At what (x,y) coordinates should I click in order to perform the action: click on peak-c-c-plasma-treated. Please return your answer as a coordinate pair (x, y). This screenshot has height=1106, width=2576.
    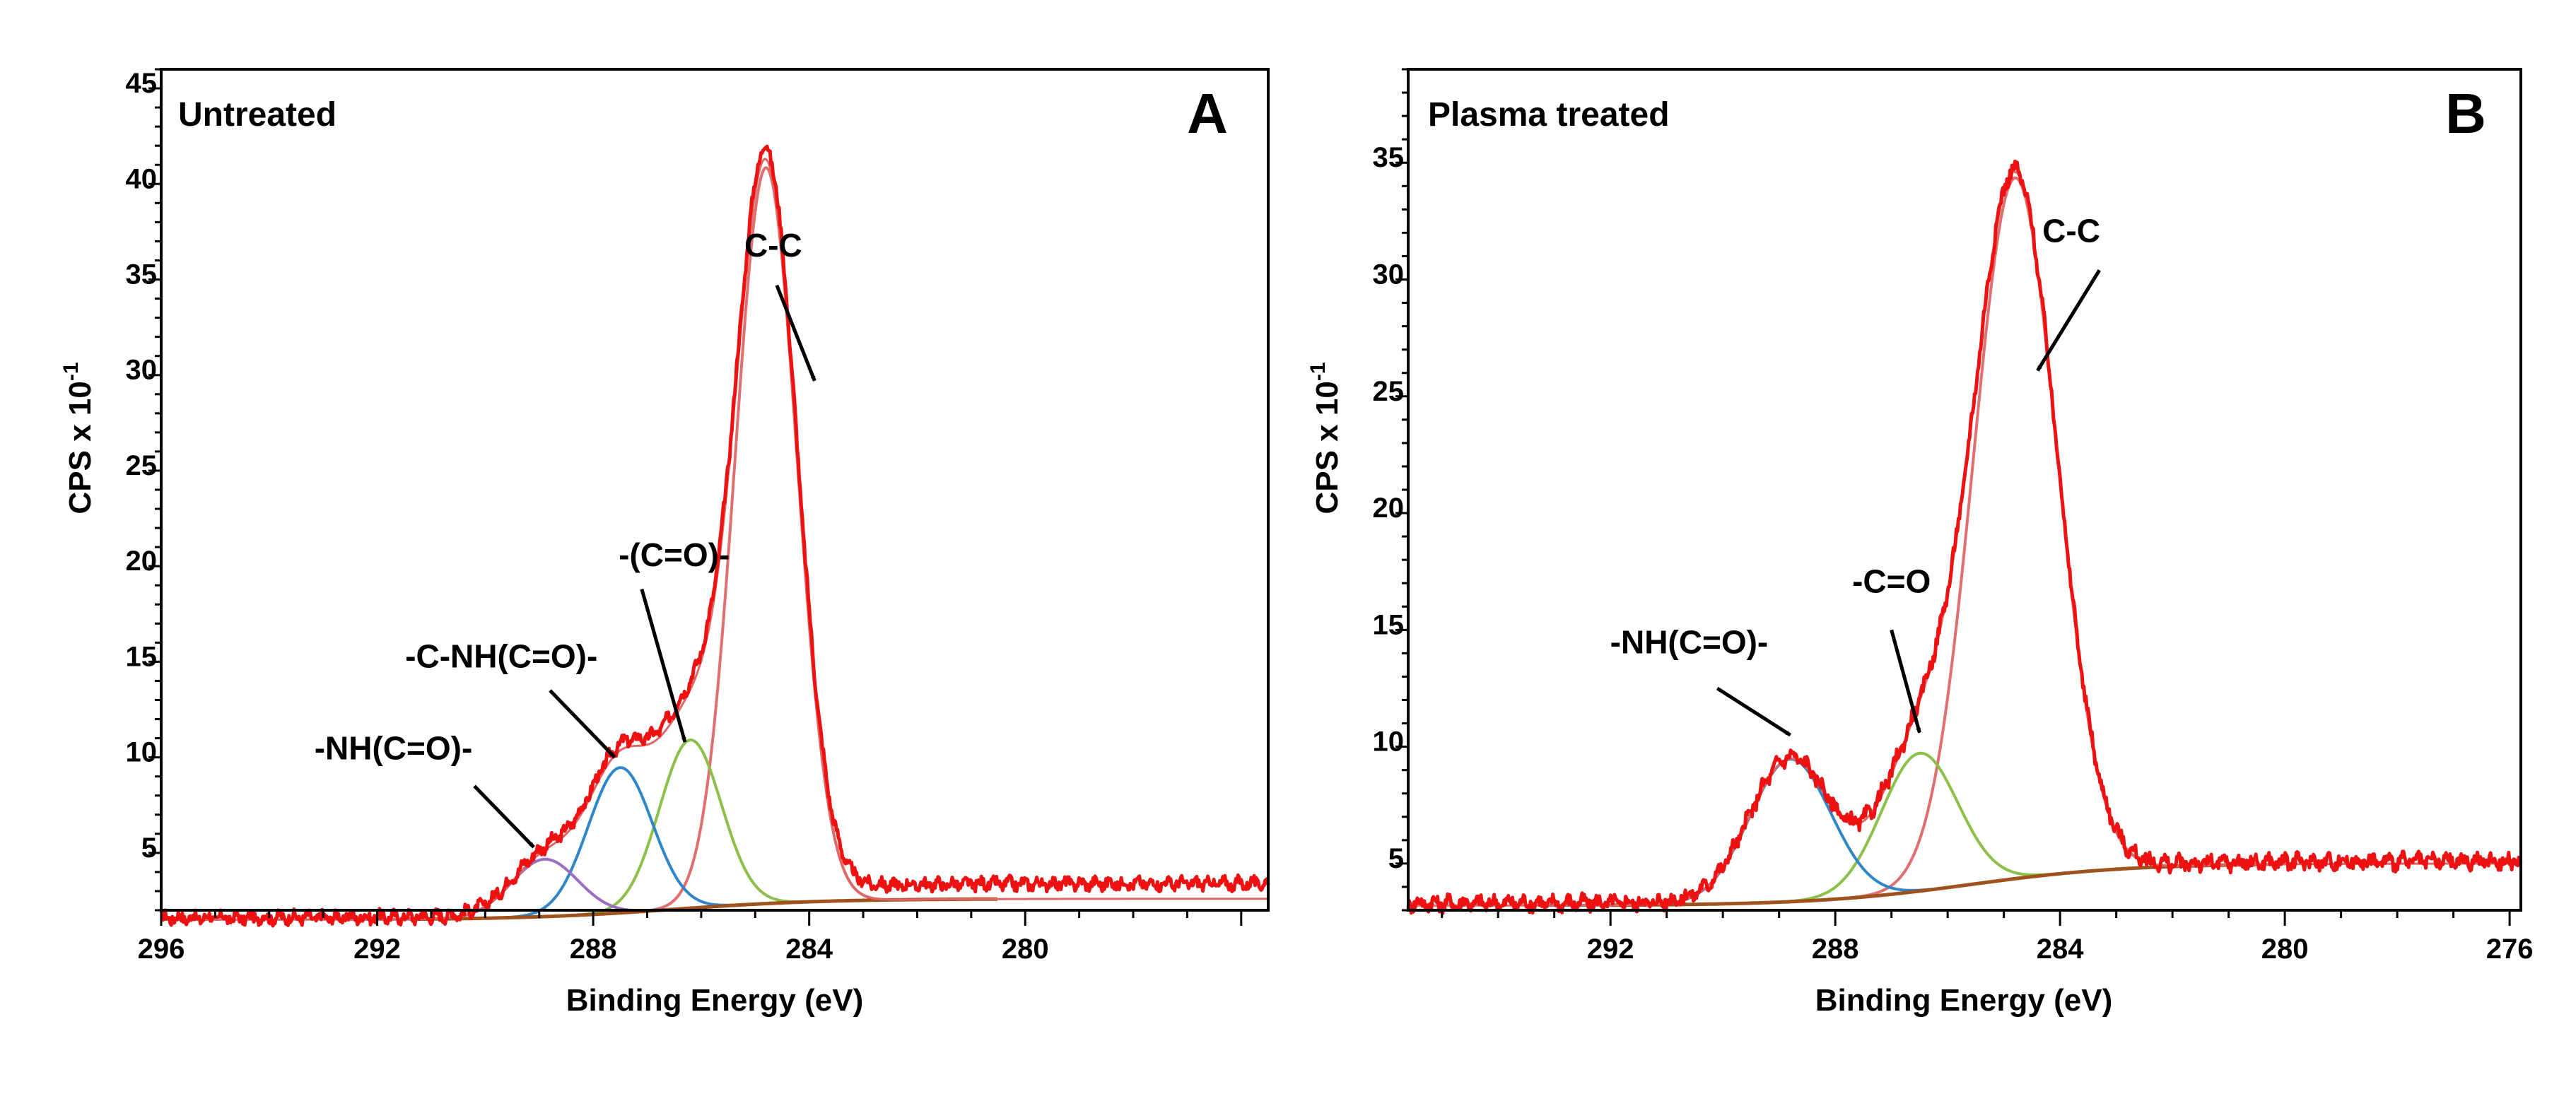
    Looking at the image, I should click on (2016, 540).